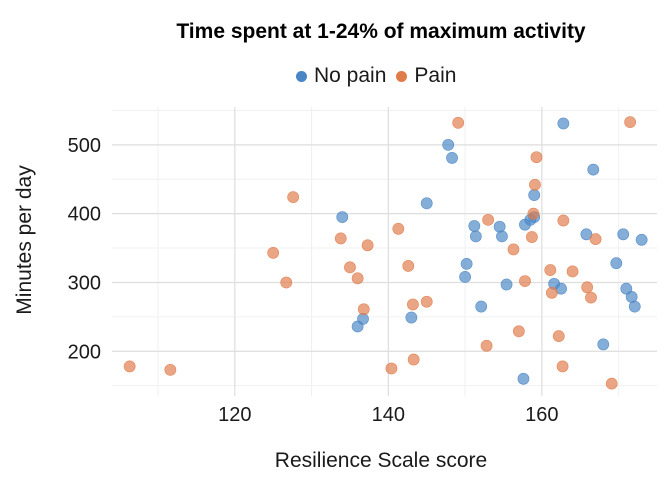 The image size is (672, 480). What do you see at coordinates (381, 460) in the screenshot?
I see `x-axis-label: Resilience Scale score` at bounding box center [381, 460].